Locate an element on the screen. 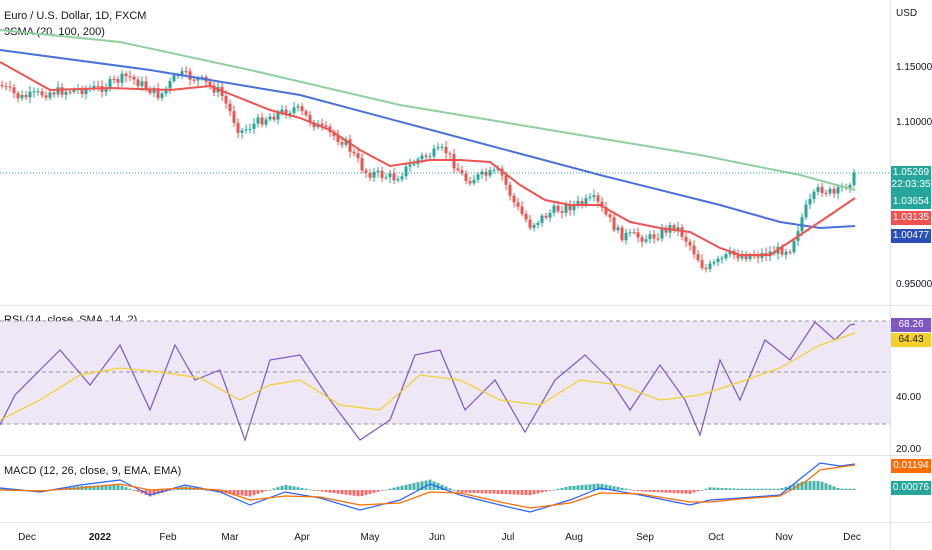 The width and height of the screenshot is (932, 550). macd-signal-line is located at coordinates (428, 486).